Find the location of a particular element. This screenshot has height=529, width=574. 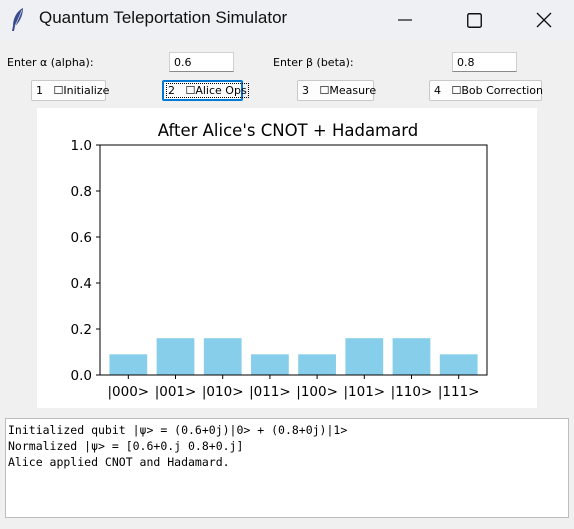

bob-correction-button: 4 ☐Bob Correction is located at coordinates (486, 90).